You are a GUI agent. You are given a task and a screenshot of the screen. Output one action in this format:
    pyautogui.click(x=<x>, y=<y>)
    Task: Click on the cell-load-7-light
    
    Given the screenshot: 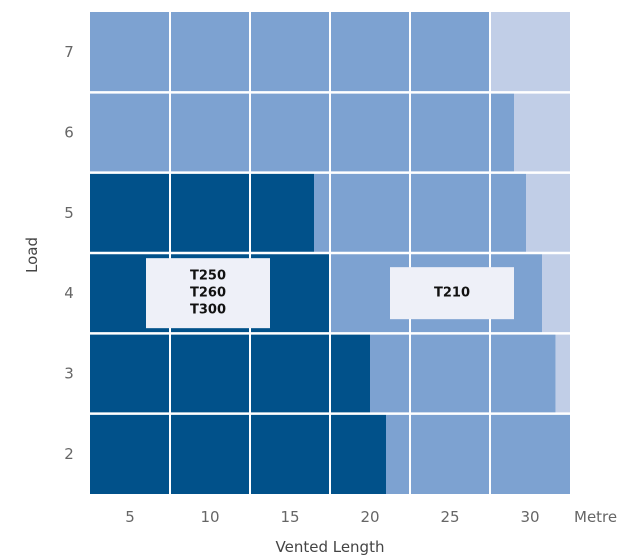 What is the action you would take?
    pyautogui.click(x=530, y=52)
    